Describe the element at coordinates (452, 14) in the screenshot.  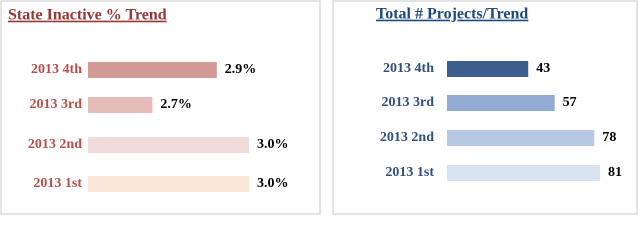
I see `chart-title: Total # Projects/Trend` at that location.